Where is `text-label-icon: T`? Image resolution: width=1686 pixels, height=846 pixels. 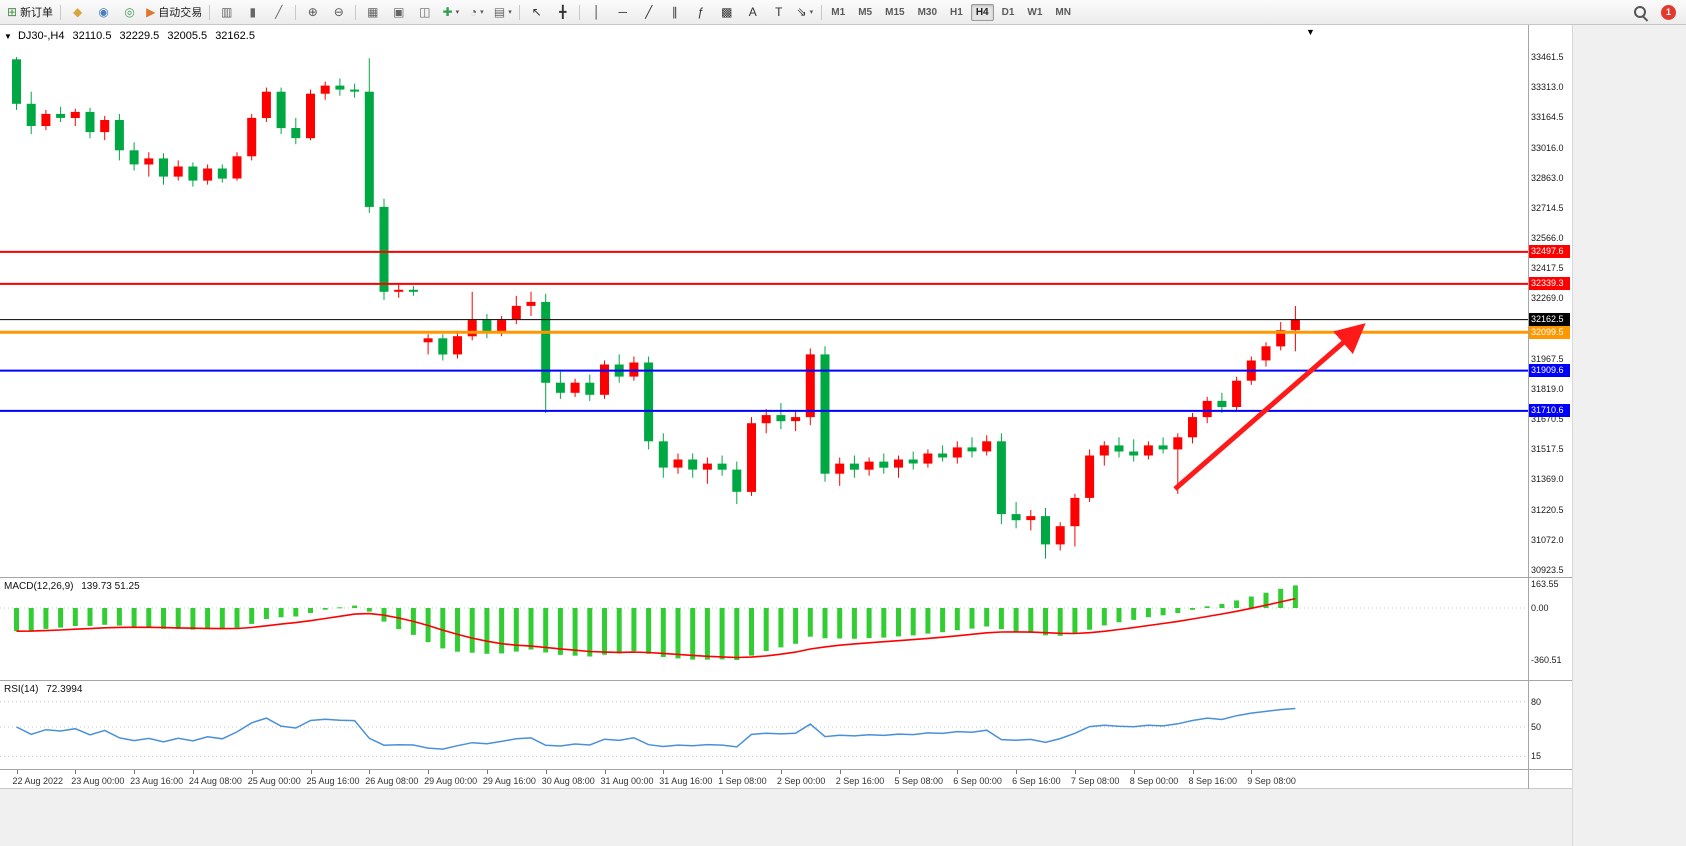
text-label-icon: T is located at coordinates (778, 12).